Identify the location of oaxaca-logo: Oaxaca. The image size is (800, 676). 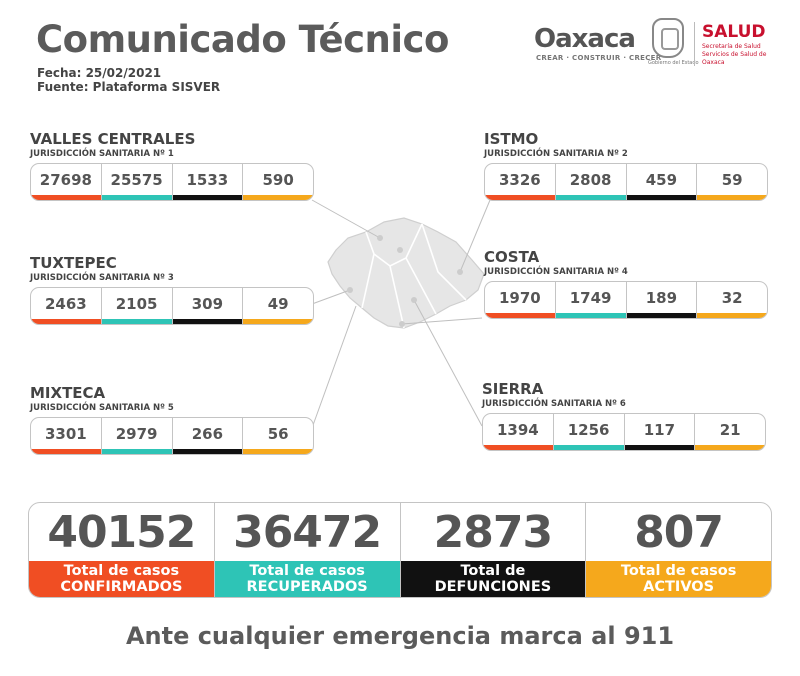
(585, 39).